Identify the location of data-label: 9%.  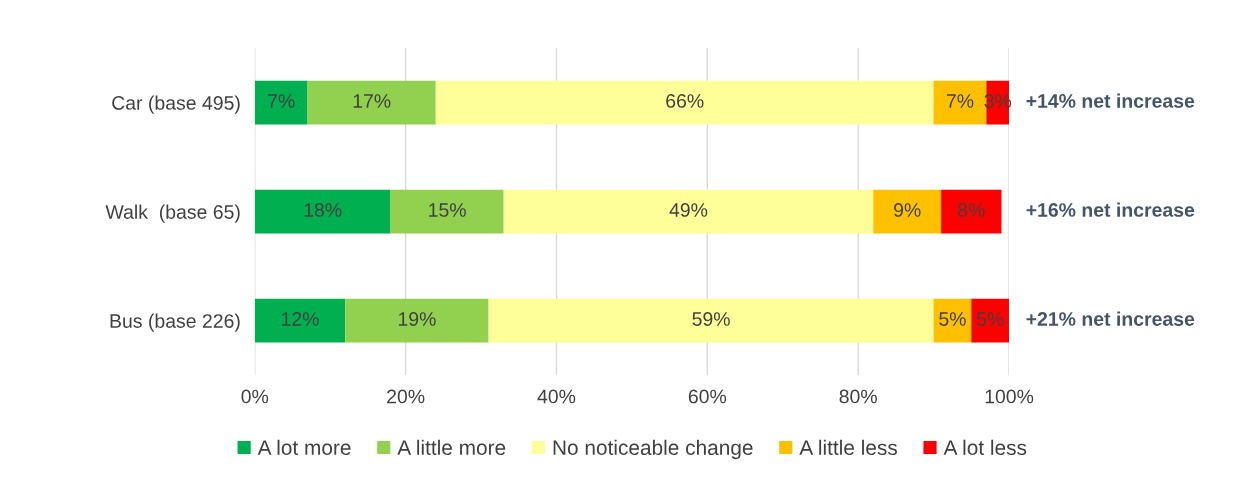
(907, 210).